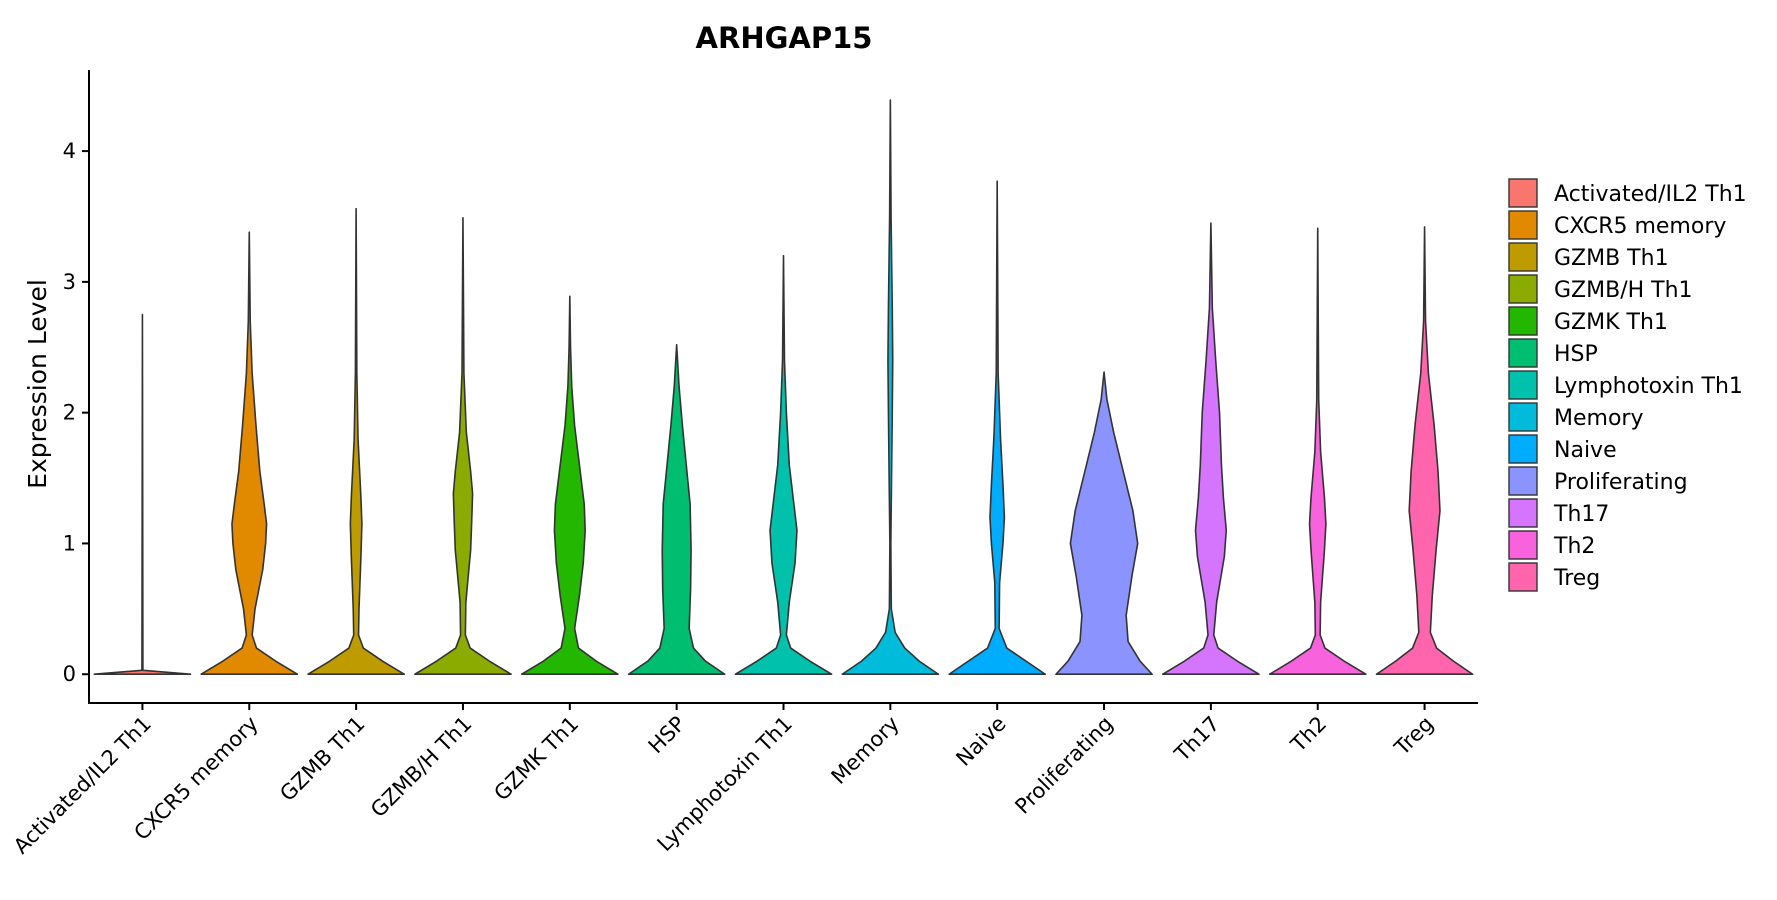 The image size is (1777, 900). I want to click on legend-label: Treg, so click(1576, 578).